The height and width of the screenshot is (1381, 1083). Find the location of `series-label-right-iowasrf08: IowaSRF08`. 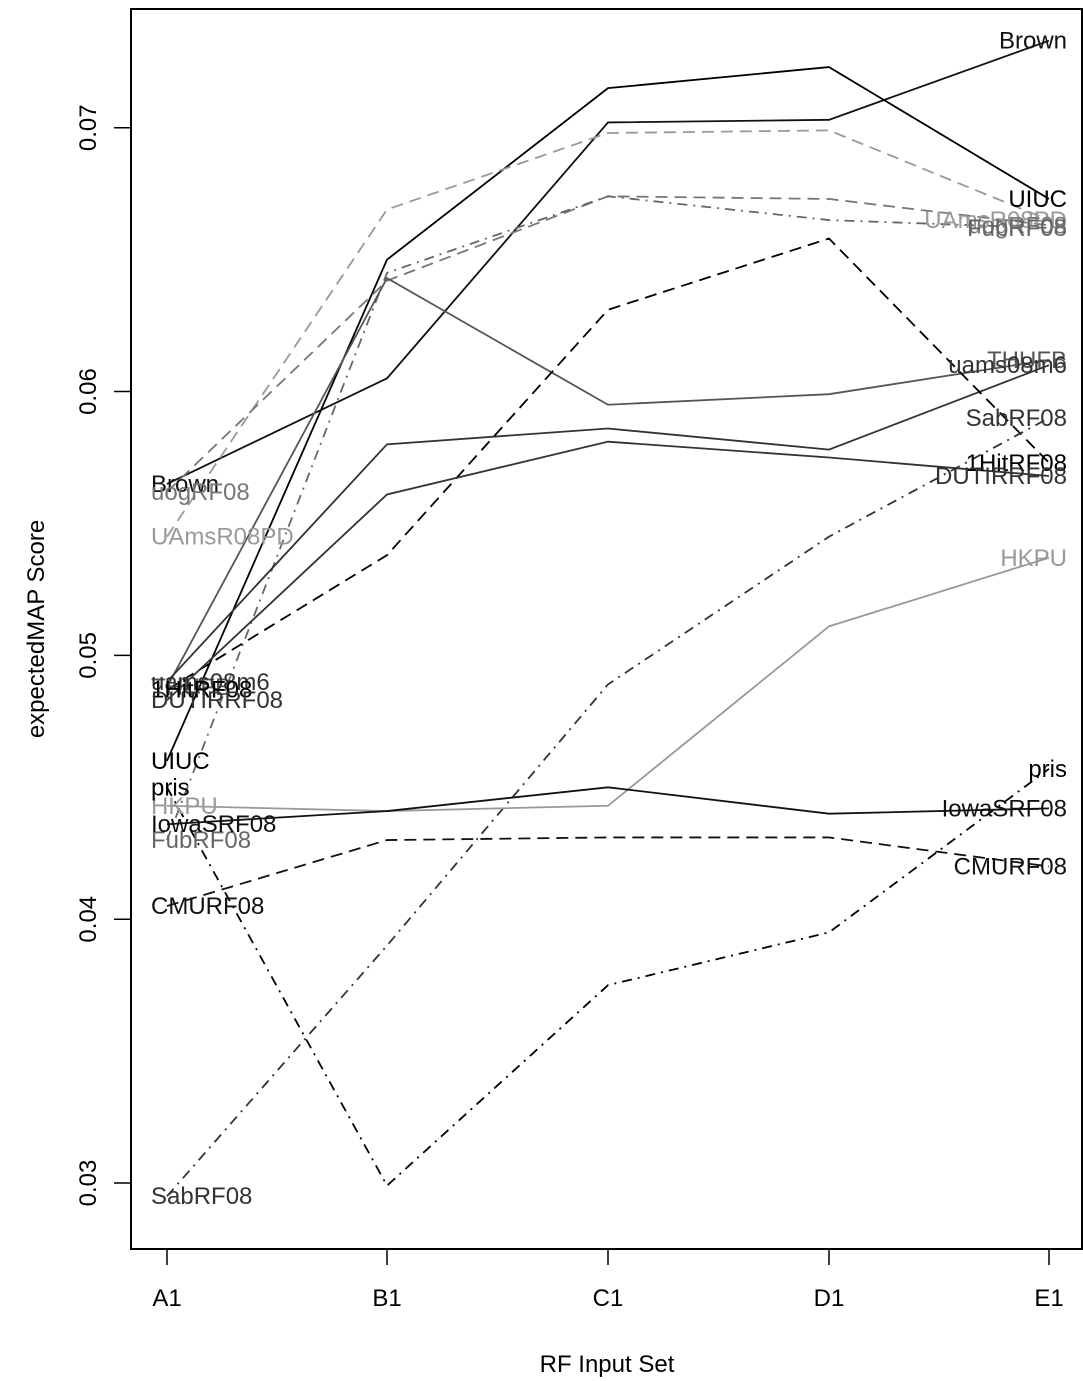

series-label-right-iowasrf08: IowaSRF08 is located at coordinates (1004, 808).